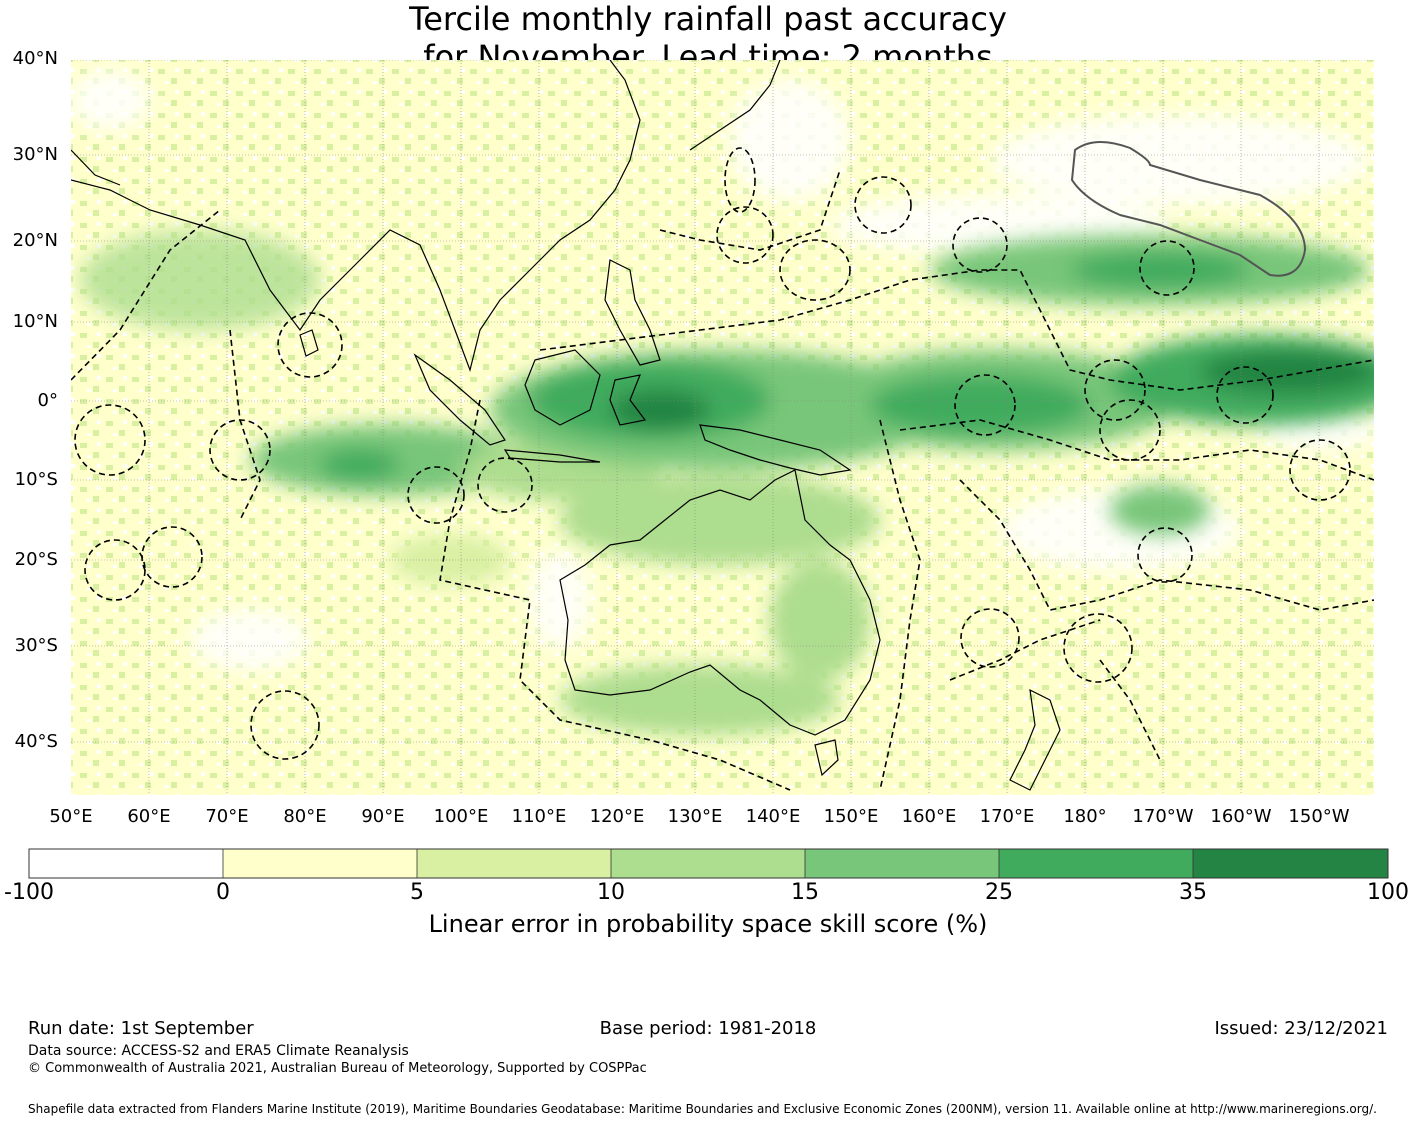 The image size is (1416, 1125). I want to click on lon-label-70e: 70°E, so click(227, 816).